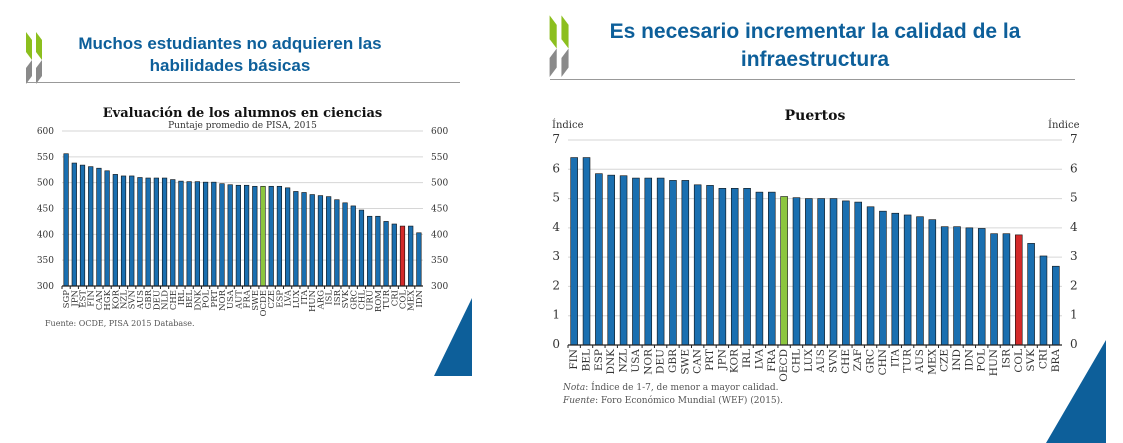  Describe the element at coordinates (439, 132) in the screenshot. I see `y-tick-label-right: 600` at that location.